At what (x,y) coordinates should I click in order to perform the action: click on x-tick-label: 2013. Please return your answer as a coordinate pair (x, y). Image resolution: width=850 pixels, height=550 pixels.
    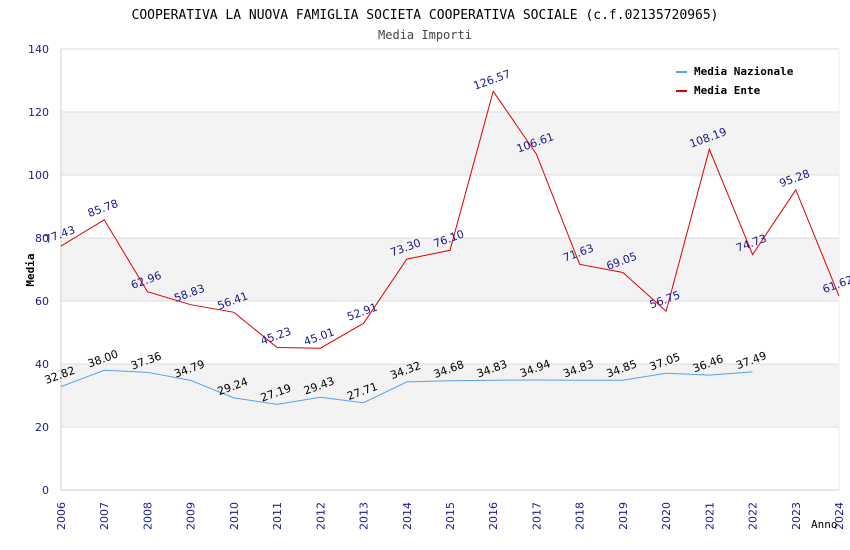
    Looking at the image, I should click on (364, 516).